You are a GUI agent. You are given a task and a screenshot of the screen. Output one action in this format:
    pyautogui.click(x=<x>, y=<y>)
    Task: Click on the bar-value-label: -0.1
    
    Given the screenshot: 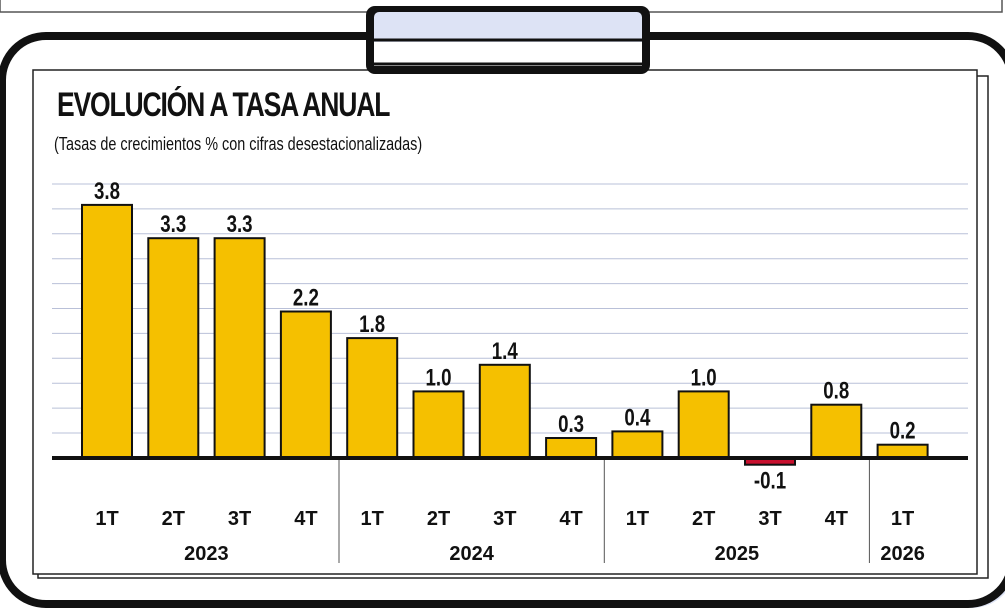 What is the action you would take?
    pyautogui.click(x=770, y=481)
    